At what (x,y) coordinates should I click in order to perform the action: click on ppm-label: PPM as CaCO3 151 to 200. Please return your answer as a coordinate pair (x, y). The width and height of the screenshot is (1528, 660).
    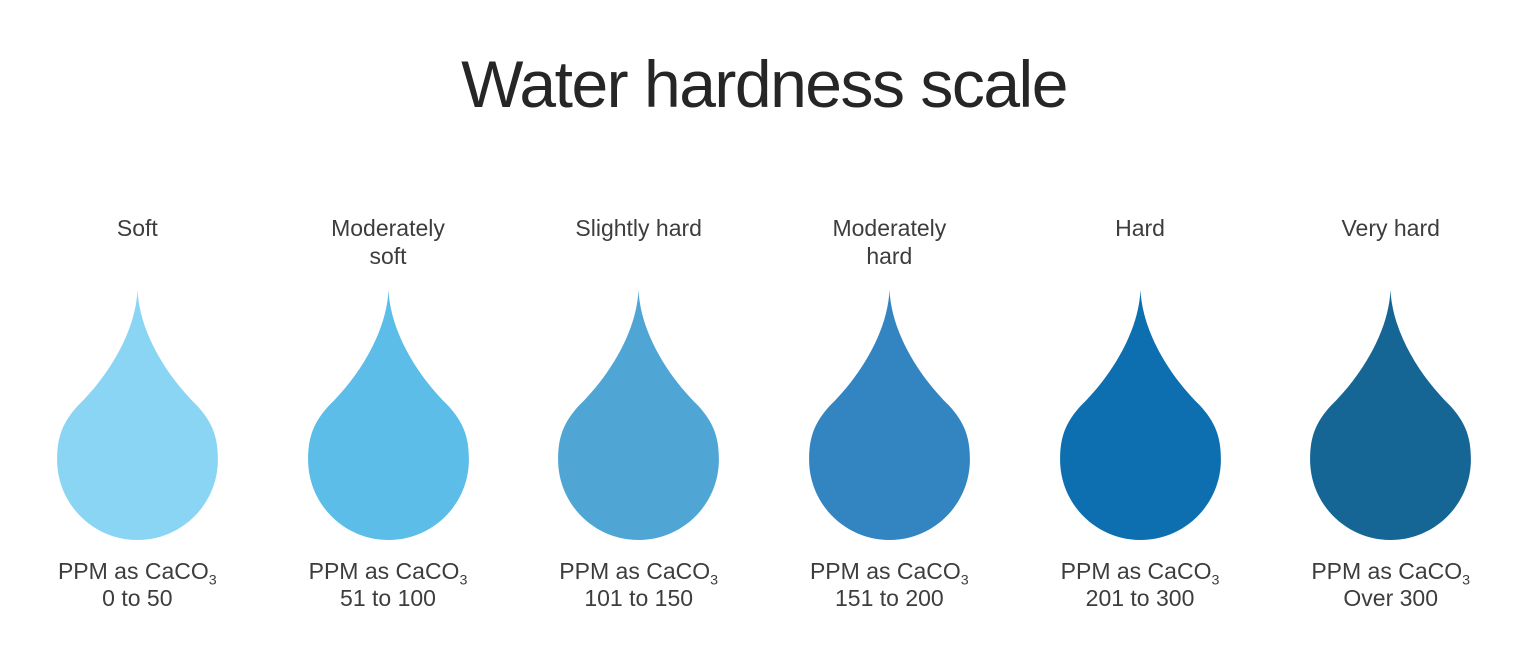
    Looking at the image, I should click on (889, 585).